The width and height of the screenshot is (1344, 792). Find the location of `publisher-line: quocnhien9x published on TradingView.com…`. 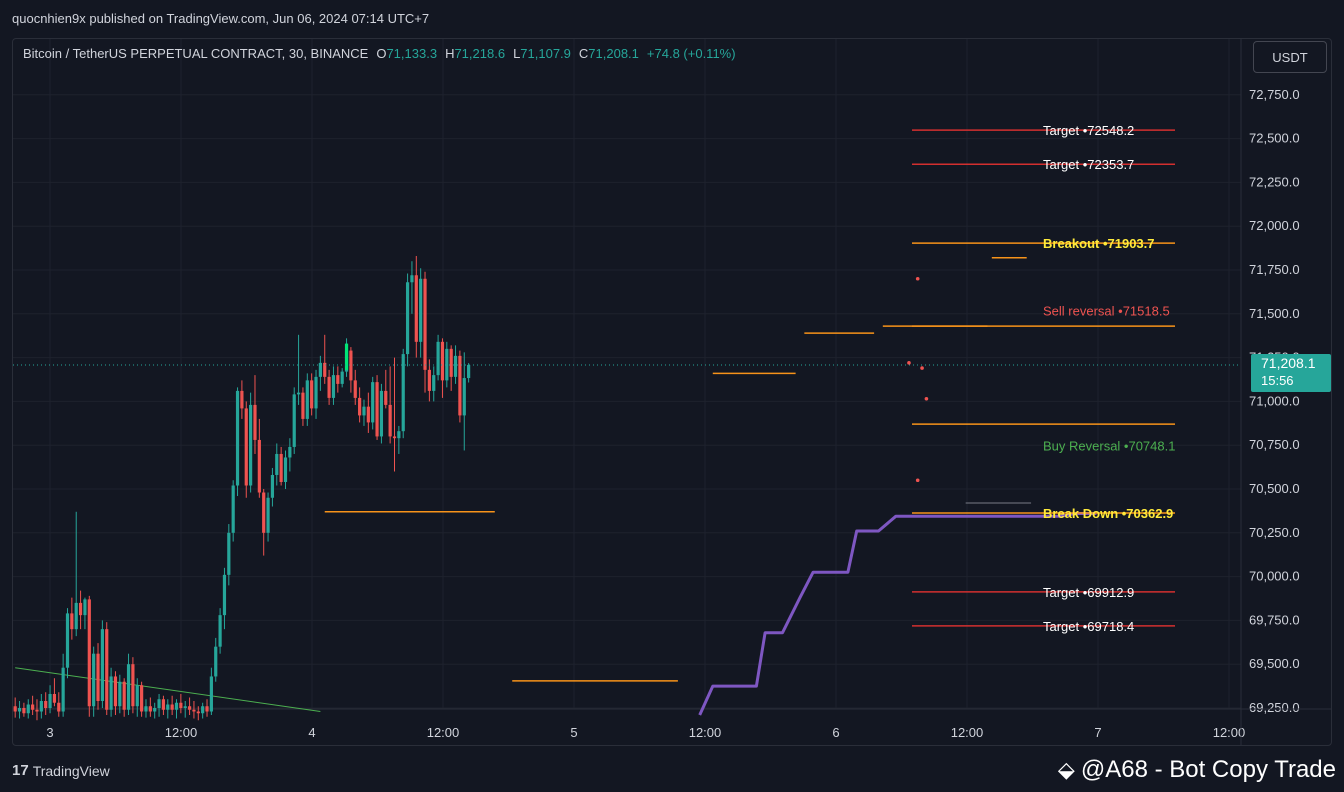

publisher-line: quocnhien9x published on TradingView.com… is located at coordinates (221, 18).